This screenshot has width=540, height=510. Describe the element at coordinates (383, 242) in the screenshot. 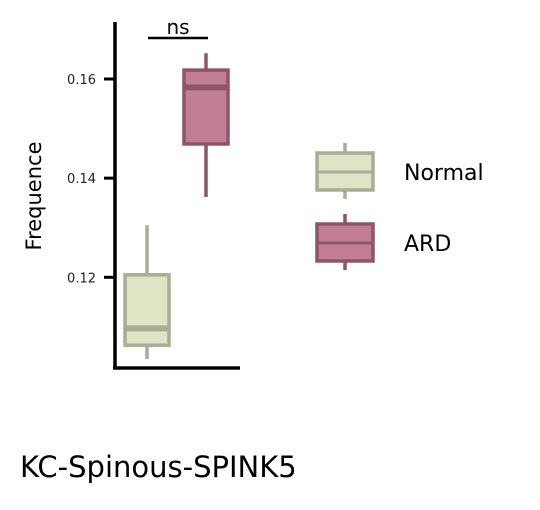

I see `legend-item-ard: ARD` at that location.